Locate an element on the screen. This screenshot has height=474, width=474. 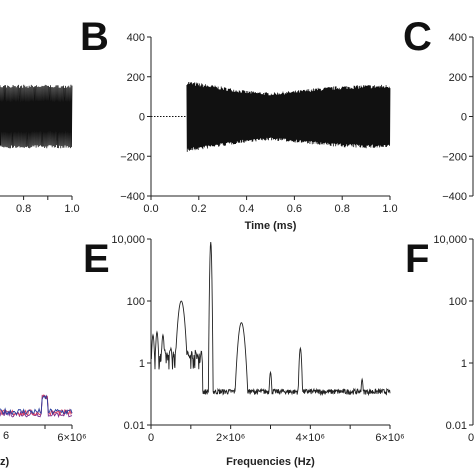
panel-c-y-tick-label: 400 is located at coordinates (458, 38).